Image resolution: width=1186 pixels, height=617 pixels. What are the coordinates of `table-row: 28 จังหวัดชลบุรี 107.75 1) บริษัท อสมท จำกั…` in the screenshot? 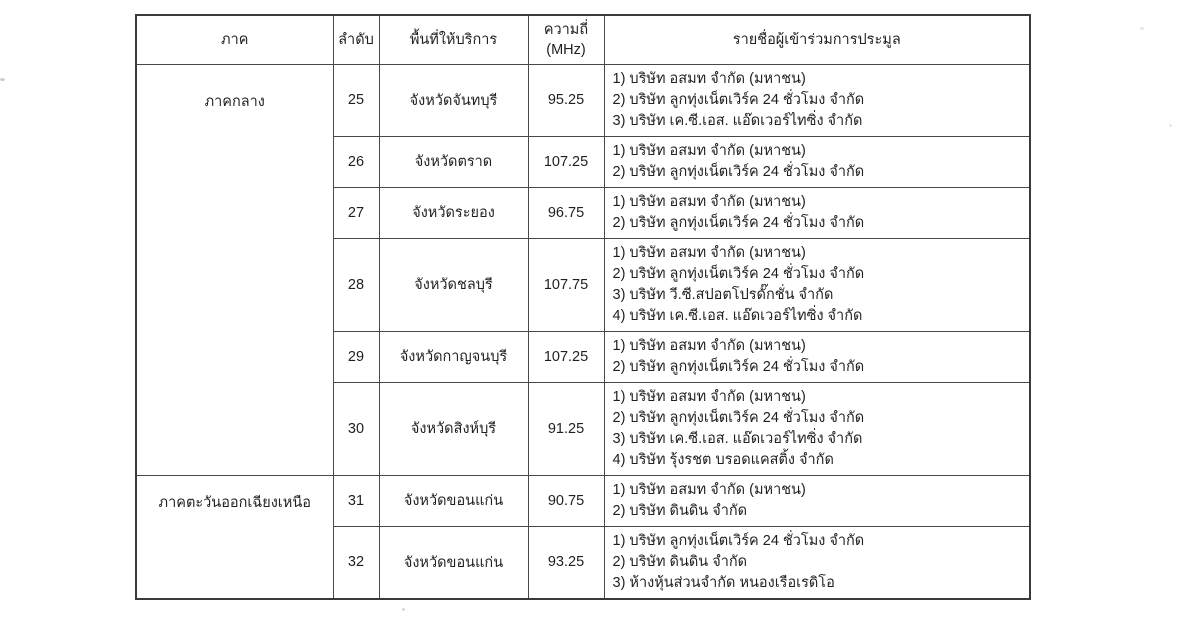 It's located at (583, 284).